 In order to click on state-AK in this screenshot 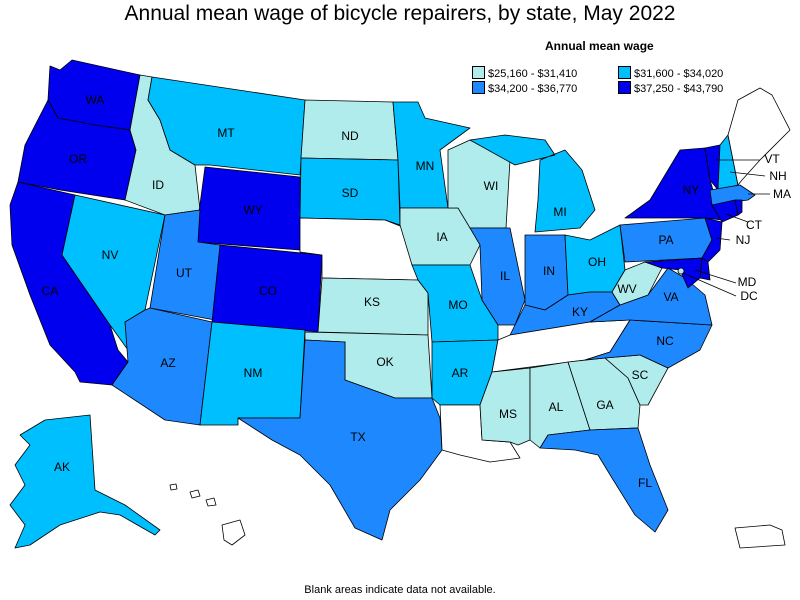, I will do `click(85, 481)`.